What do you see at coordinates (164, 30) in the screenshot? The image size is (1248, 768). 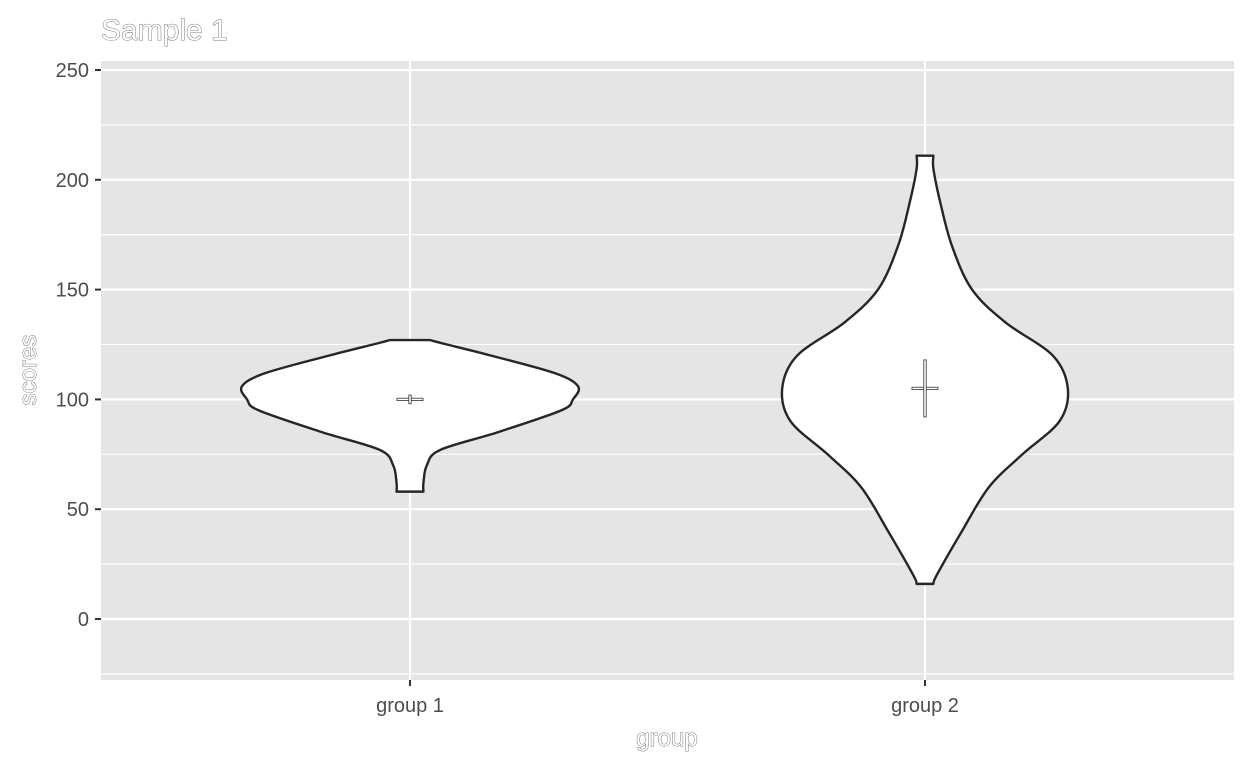 I see `chart-title: Sample 1` at bounding box center [164, 30].